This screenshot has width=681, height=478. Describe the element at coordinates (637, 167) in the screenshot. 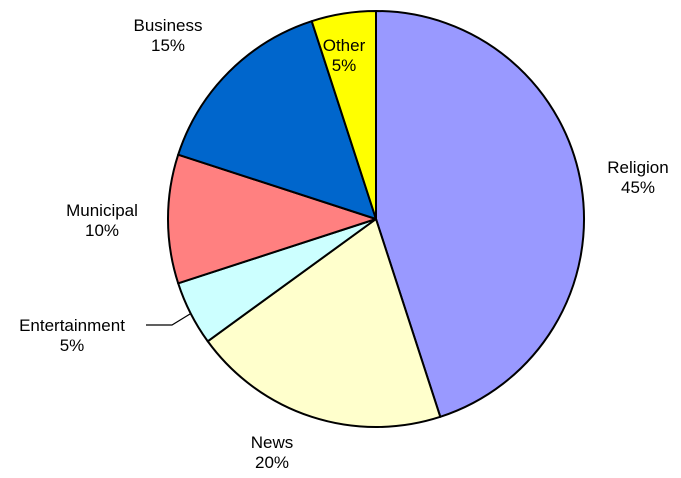

I see `slice-name-religion: Religion` at that location.